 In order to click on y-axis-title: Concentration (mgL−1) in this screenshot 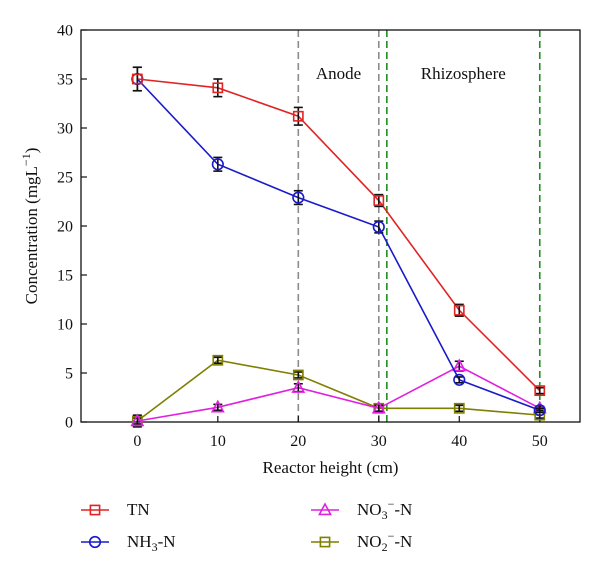, I will do `click(30, 226)`.